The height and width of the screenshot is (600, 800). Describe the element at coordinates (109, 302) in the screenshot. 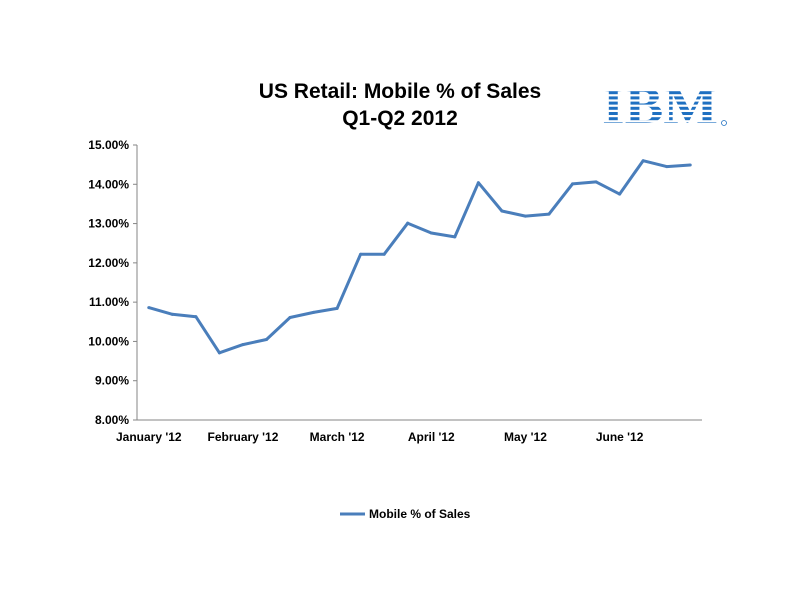

I see `y-tick-label: 11.00%` at that location.